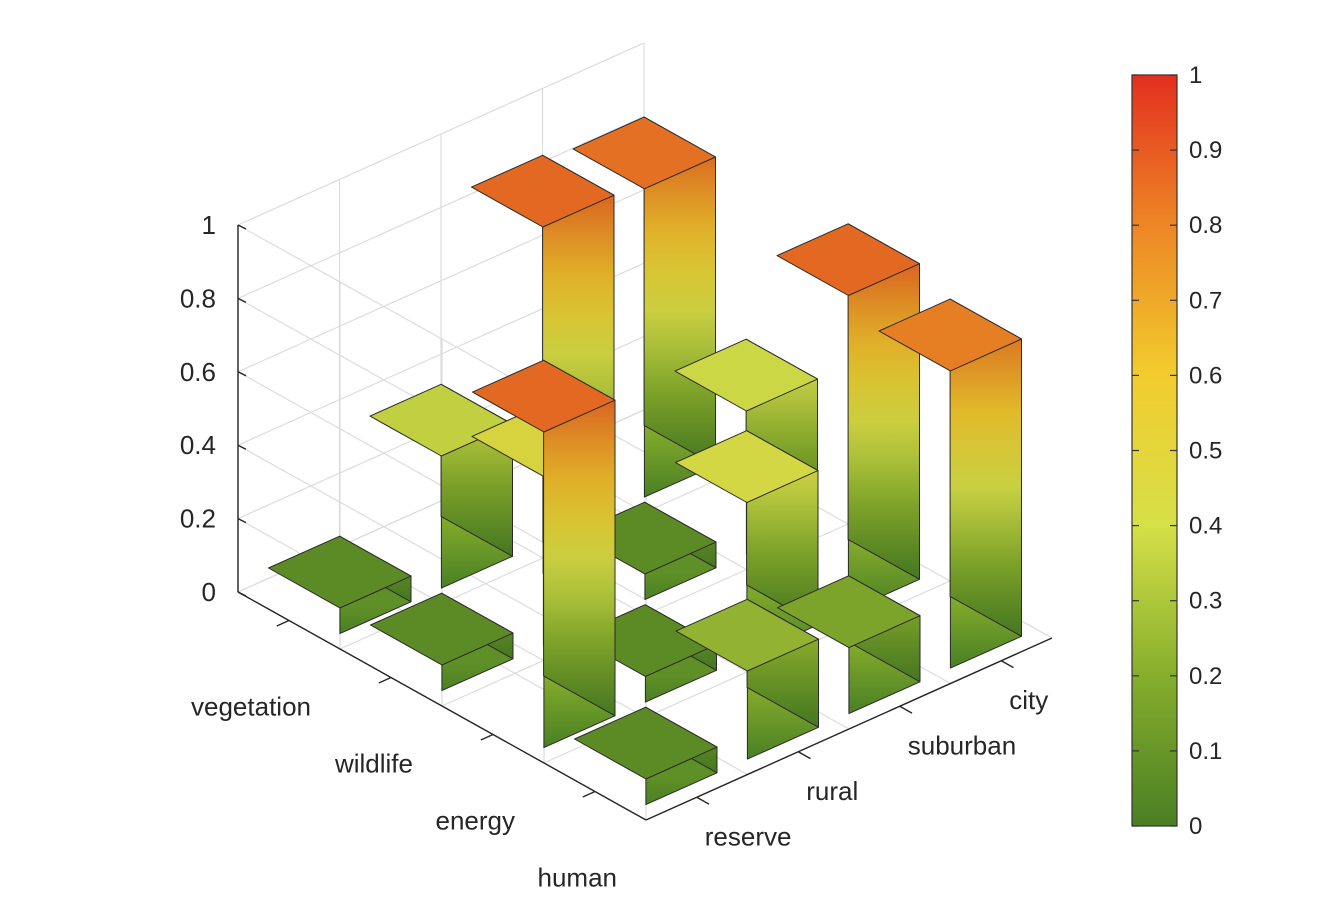  I want to click on bar-human-suburban, so click(849, 645).